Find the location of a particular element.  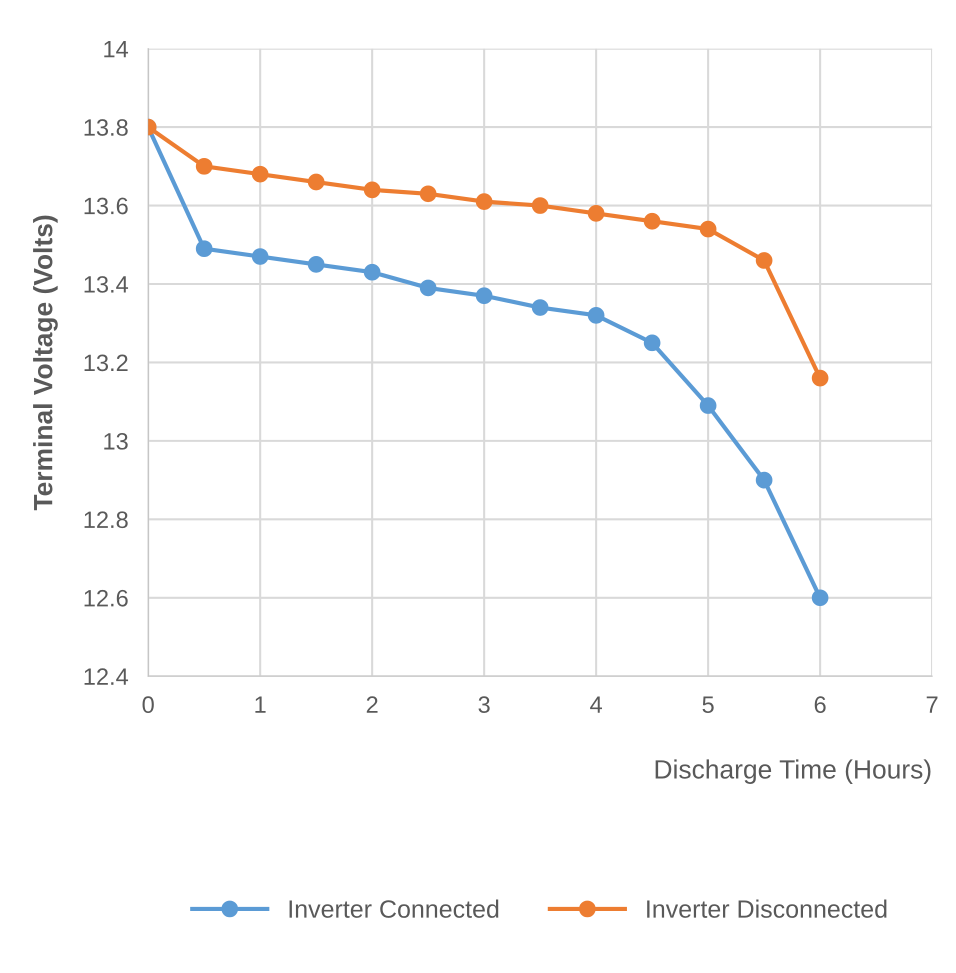

y-tick-label: 13 is located at coordinates (116, 441).